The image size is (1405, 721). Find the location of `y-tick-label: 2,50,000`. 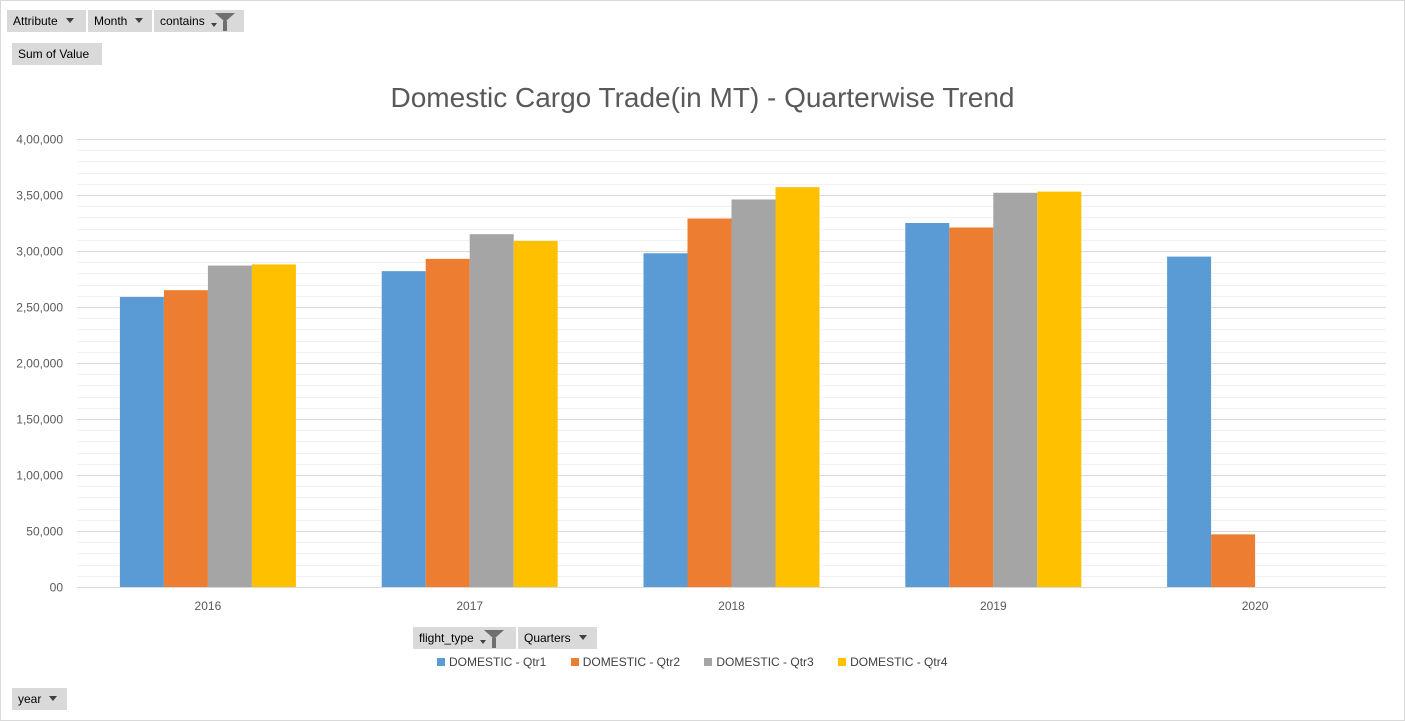

y-tick-label: 2,50,000 is located at coordinates (39, 308).